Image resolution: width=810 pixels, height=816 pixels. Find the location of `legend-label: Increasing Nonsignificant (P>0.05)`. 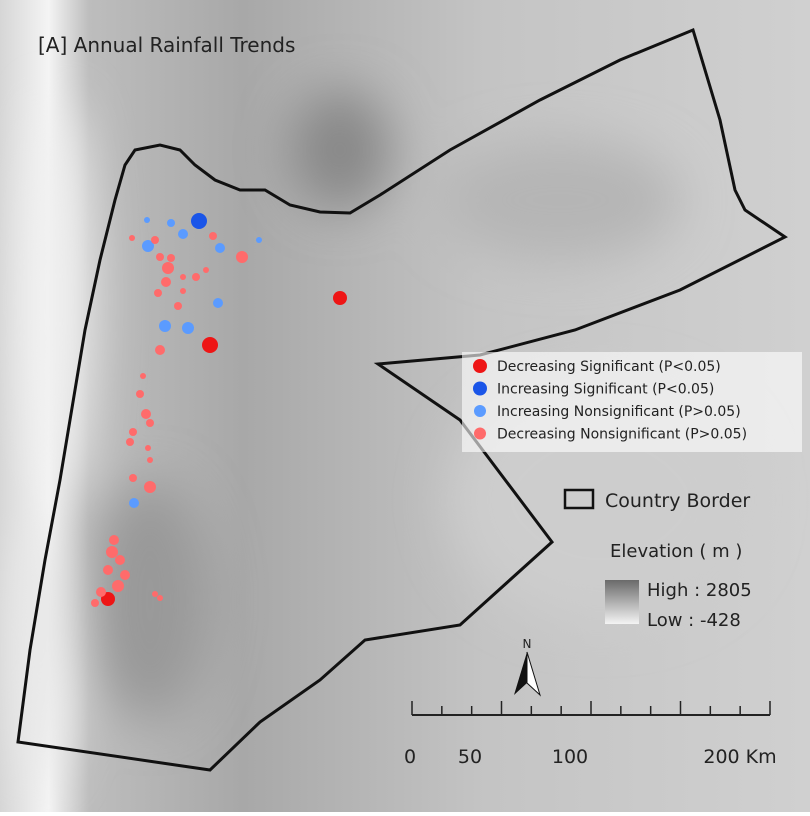

legend-label: Increasing Nonsignificant (P>0.05) is located at coordinates (619, 412).